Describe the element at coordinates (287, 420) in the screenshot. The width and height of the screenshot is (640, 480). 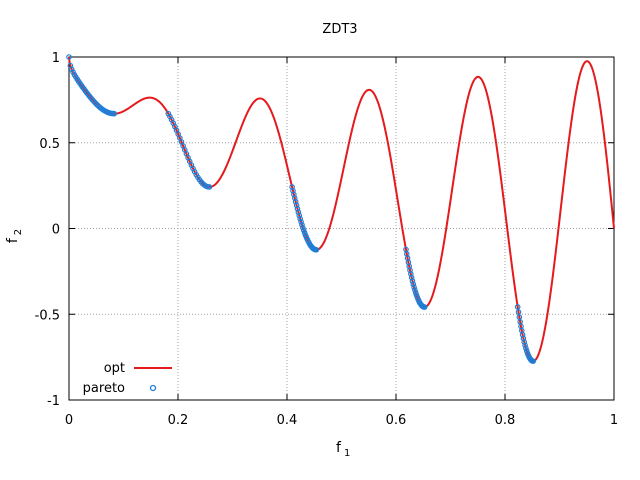
I see `x-tick-label: 0.4` at that location.